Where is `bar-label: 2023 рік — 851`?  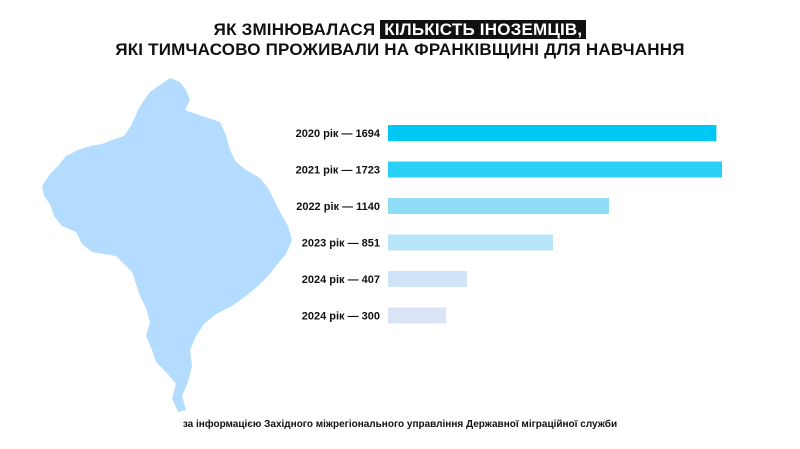
bar-label: 2023 рік — 851 is located at coordinates (341, 244).